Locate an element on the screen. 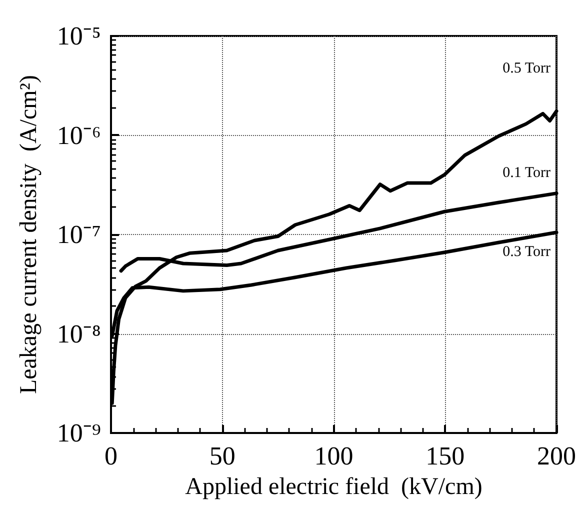 This screenshot has height=516, width=587. y-tick-label: 10⁻⁹ is located at coordinates (78, 433).